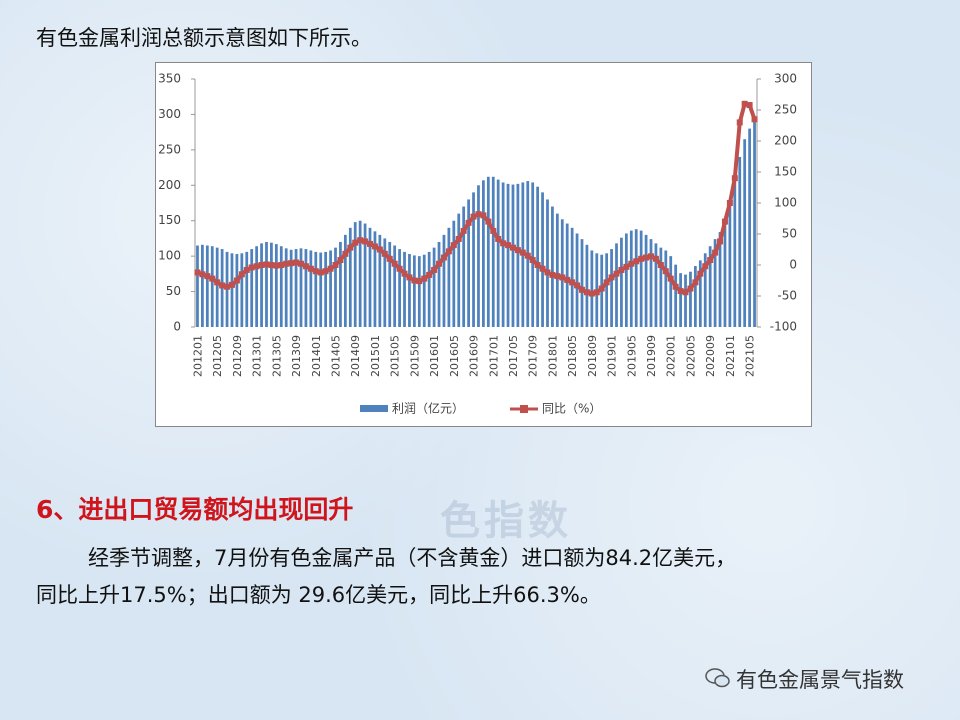 This screenshot has height=720, width=960. What do you see at coordinates (336, 356) in the screenshot?
I see `x-tick-label: 201405` at bounding box center [336, 356].